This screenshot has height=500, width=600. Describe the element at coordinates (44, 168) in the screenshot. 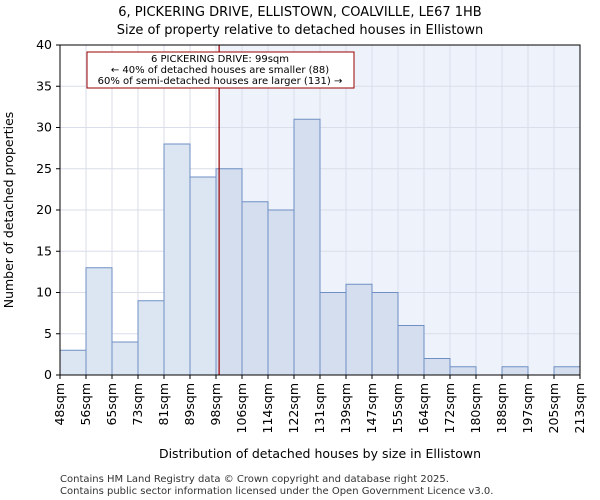

I see `y-tick-label: 25` at that location.